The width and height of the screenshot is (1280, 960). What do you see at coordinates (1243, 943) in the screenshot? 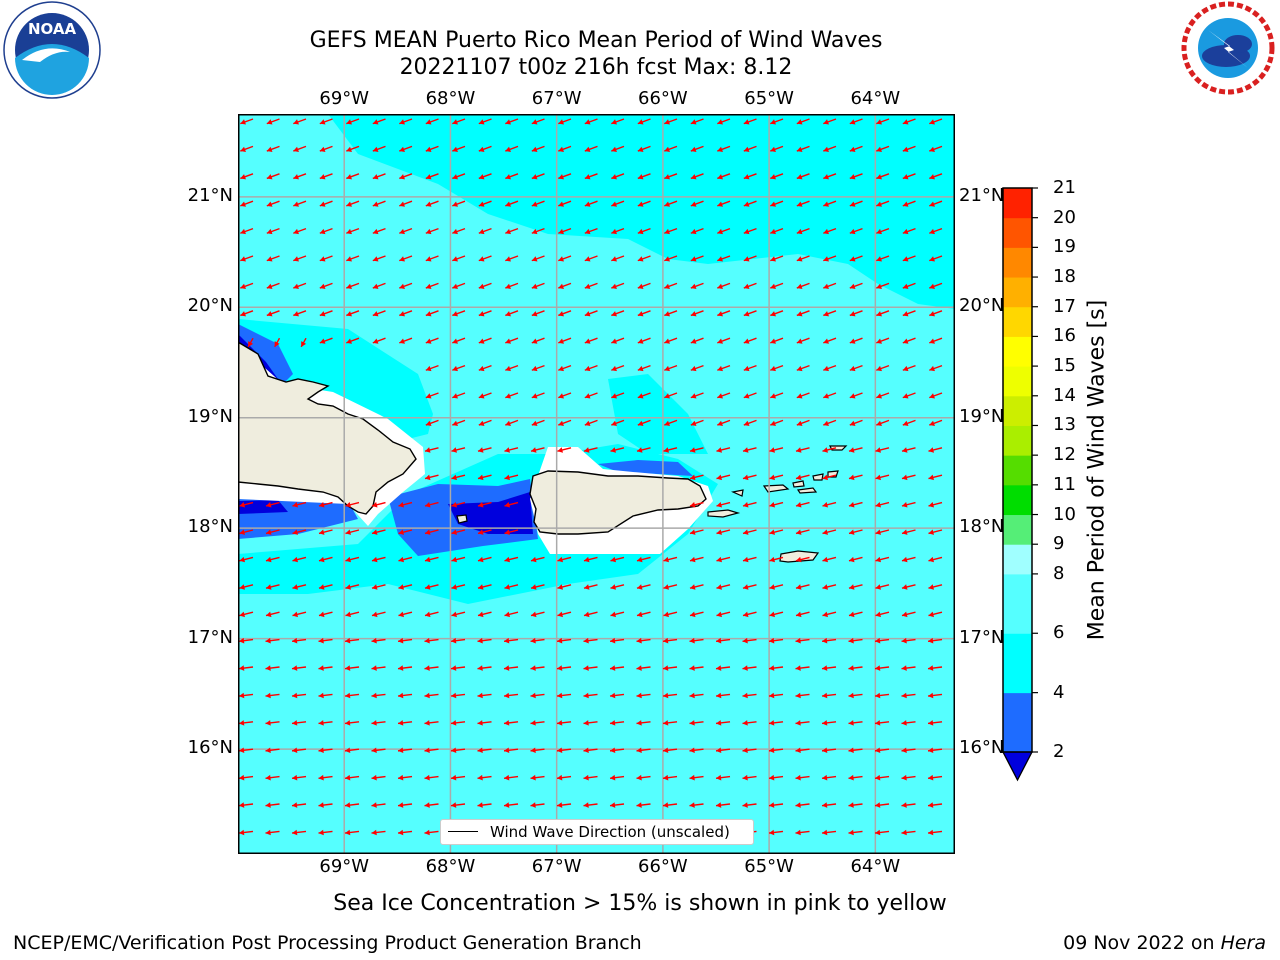
I see `footer-host: Hera` at bounding box center [1243, 943].